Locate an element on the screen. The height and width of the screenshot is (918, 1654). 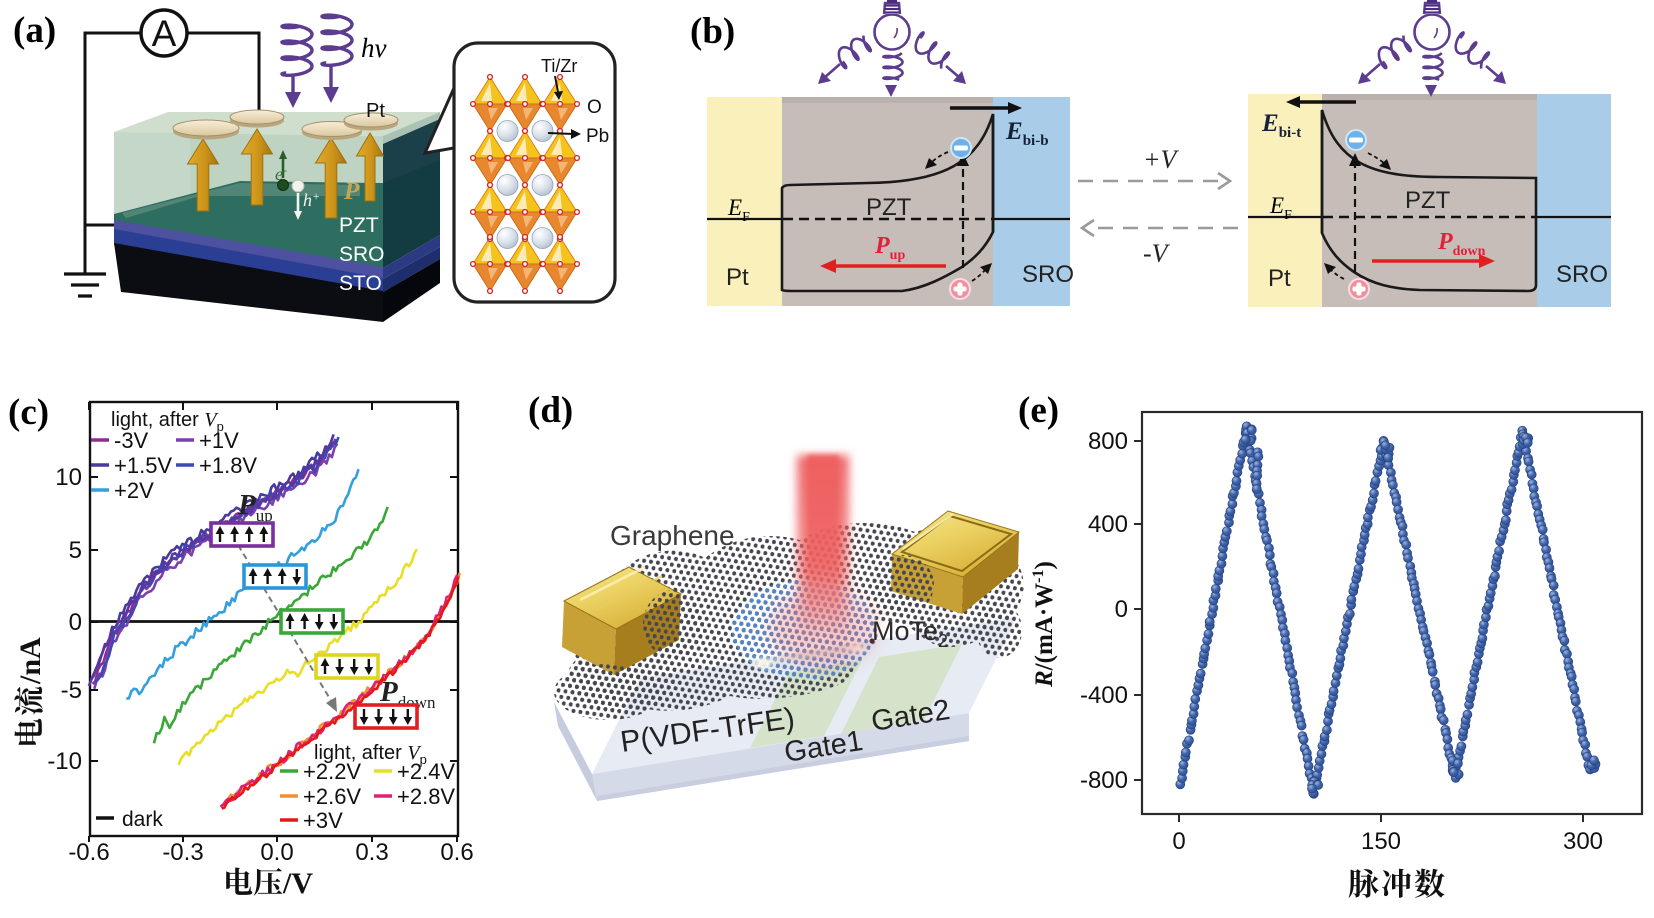
svg-text: 800 is located at coordinates (1108, 441).